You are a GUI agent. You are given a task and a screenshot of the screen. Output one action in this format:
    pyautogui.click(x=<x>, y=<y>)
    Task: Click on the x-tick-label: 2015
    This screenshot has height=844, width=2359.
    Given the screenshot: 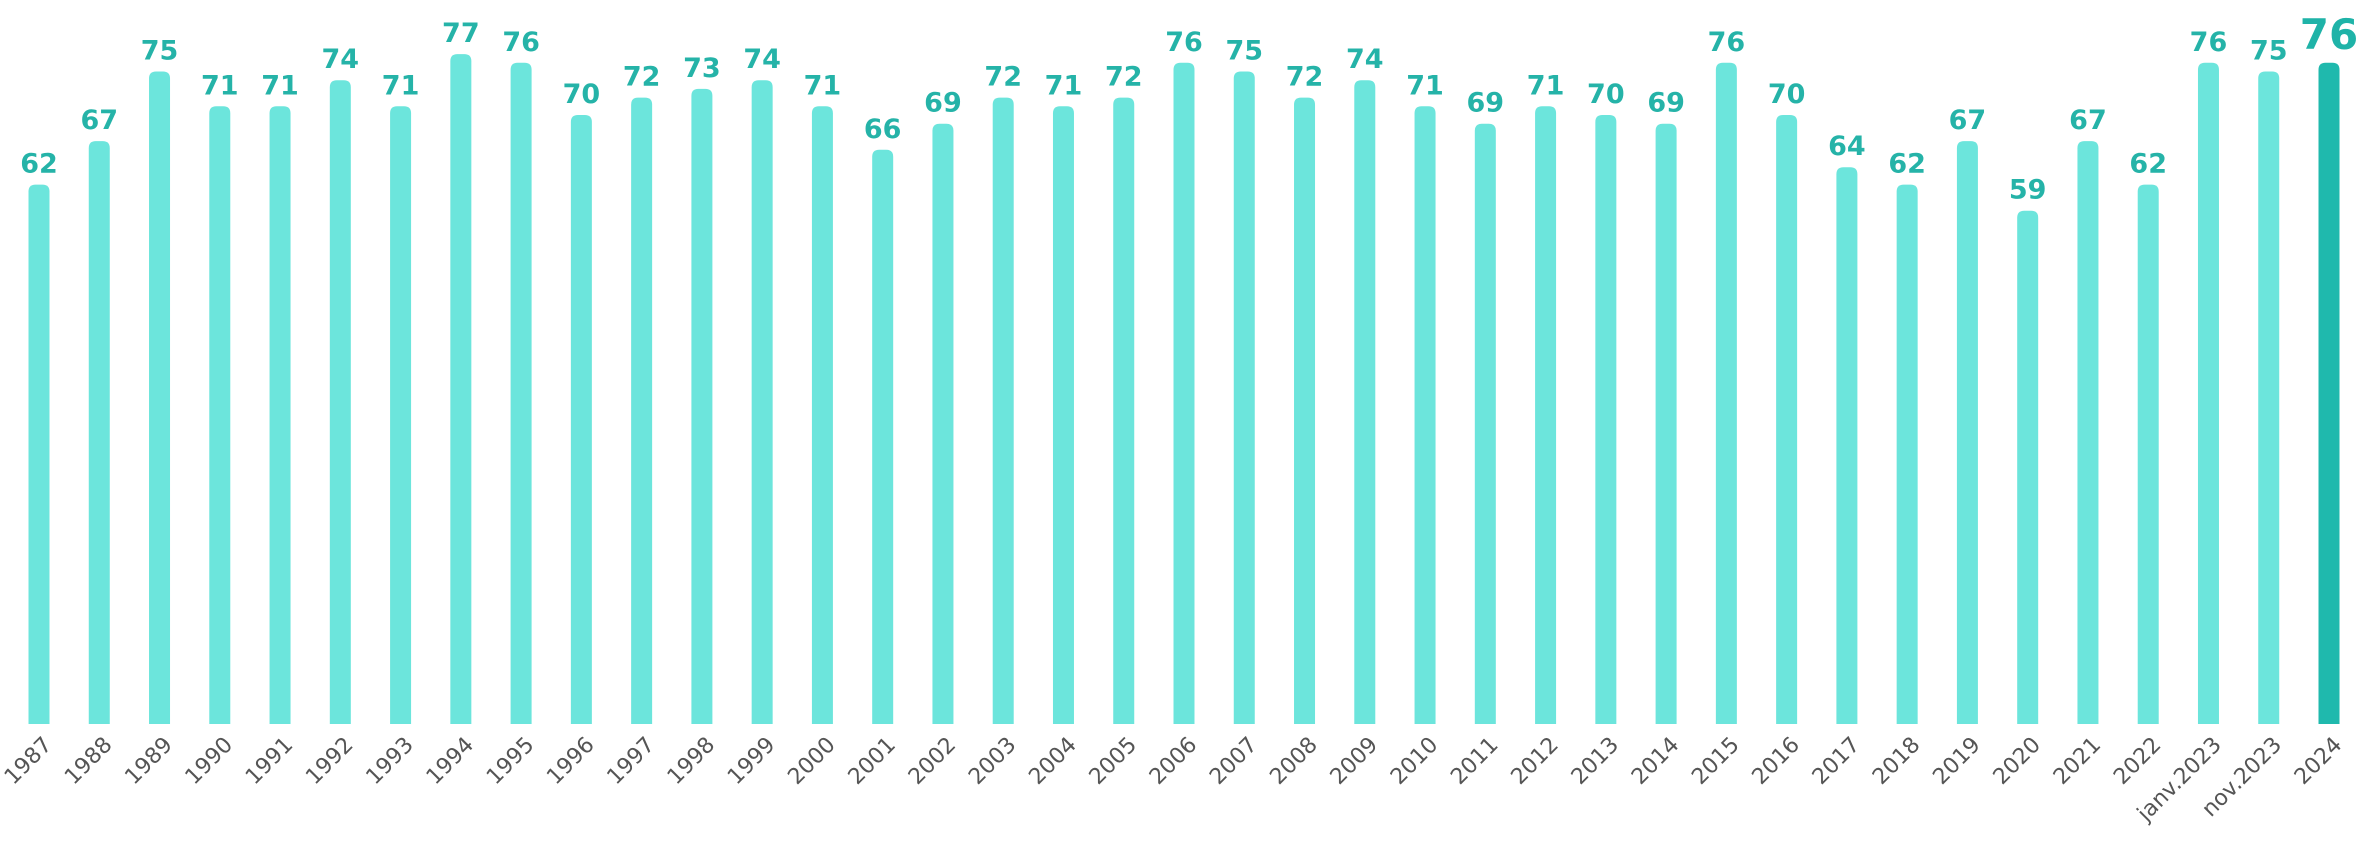 What is the action you would take?
    pyautogui.click(x=1715, y=761)
    